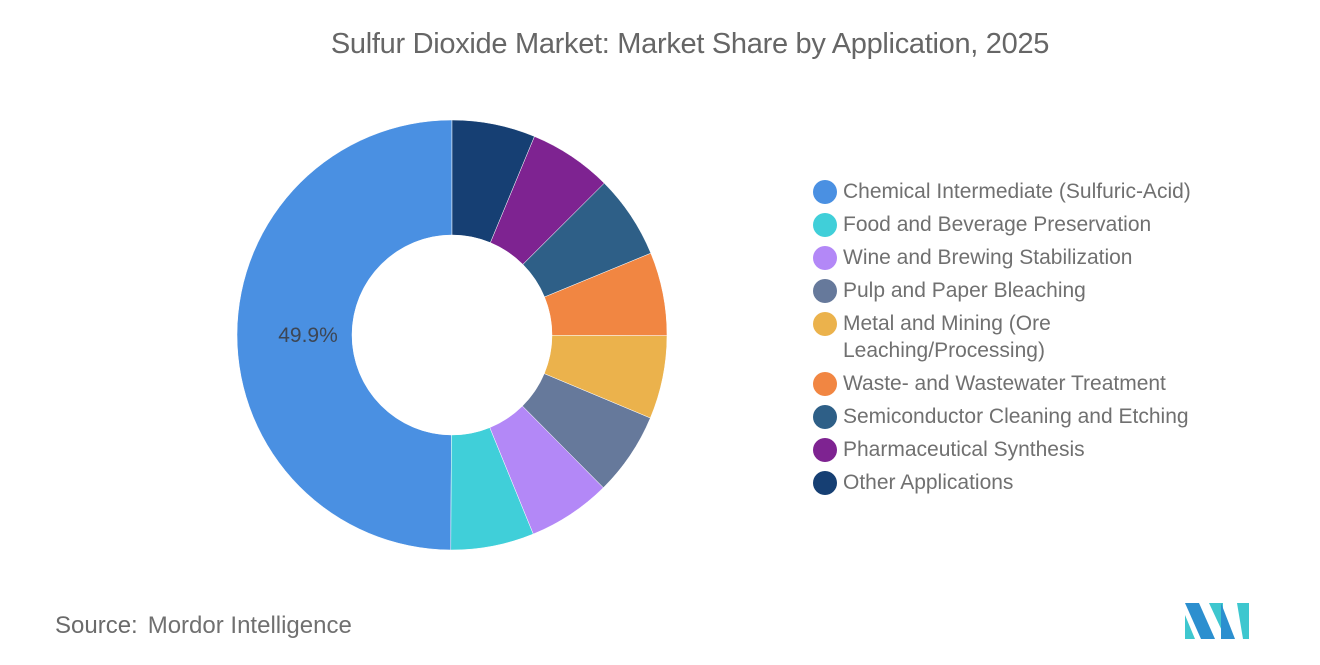  I want to click on source-label: Source:, so click(96, 625).